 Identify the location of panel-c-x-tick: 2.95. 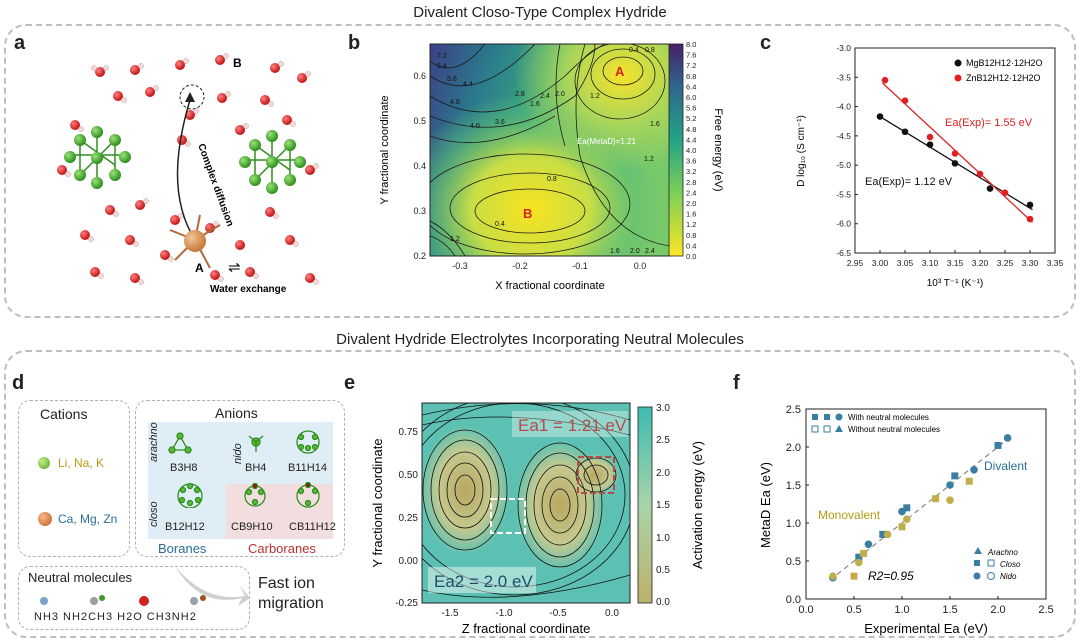
(855, 263).